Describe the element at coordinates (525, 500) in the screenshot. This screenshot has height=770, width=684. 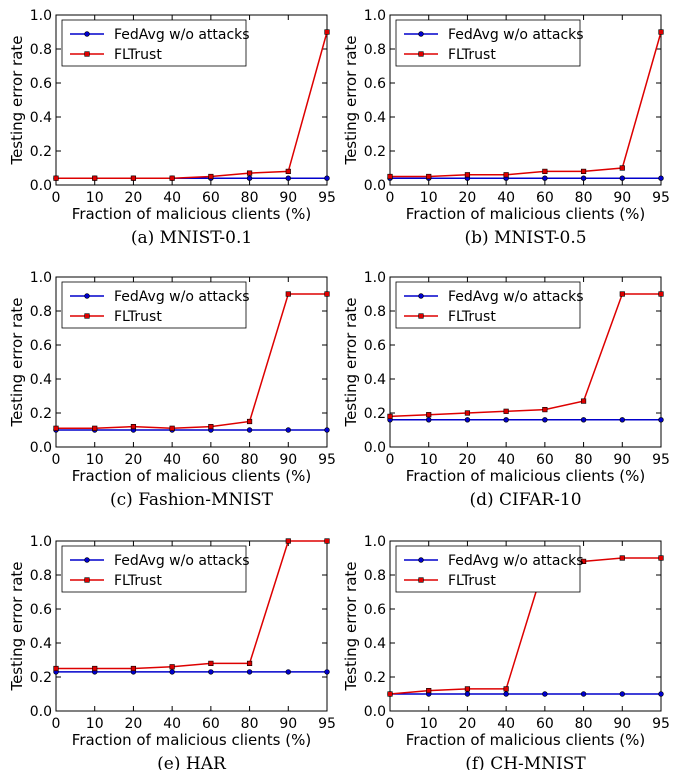
I see `panel-caption: (d) CIFAR-10` at that location.